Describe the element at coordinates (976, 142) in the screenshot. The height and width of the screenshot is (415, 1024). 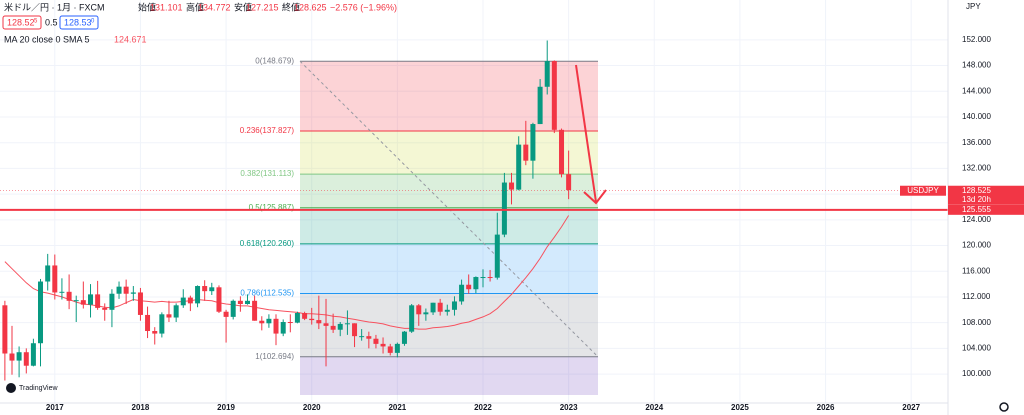
I see `y-tick-label: 136.000` at that location.